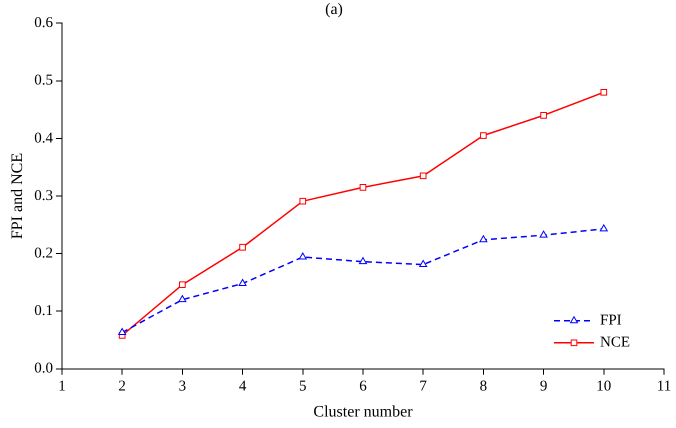 This screenshot has width=676, height=428. What do you see at coordinates (544, 386) in the screenshot?
I see `x-tick-label: 9` at bounding box center [544, 386].